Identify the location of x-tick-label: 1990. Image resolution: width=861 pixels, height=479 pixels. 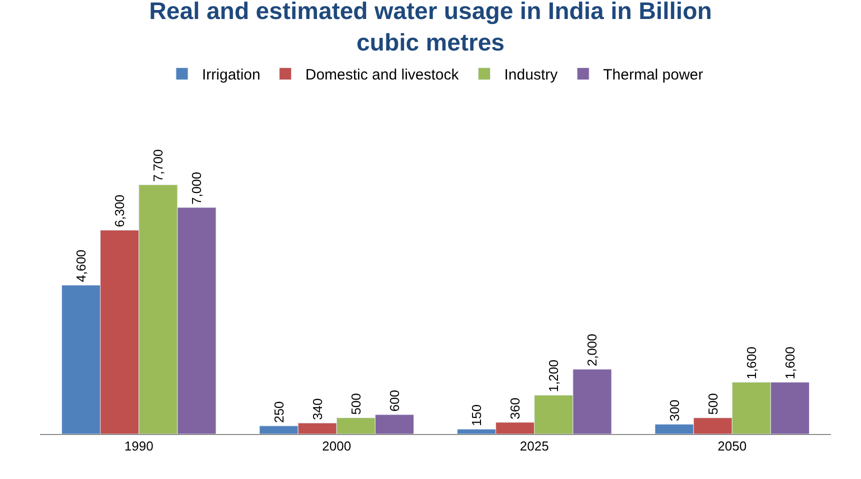
(139, 446).